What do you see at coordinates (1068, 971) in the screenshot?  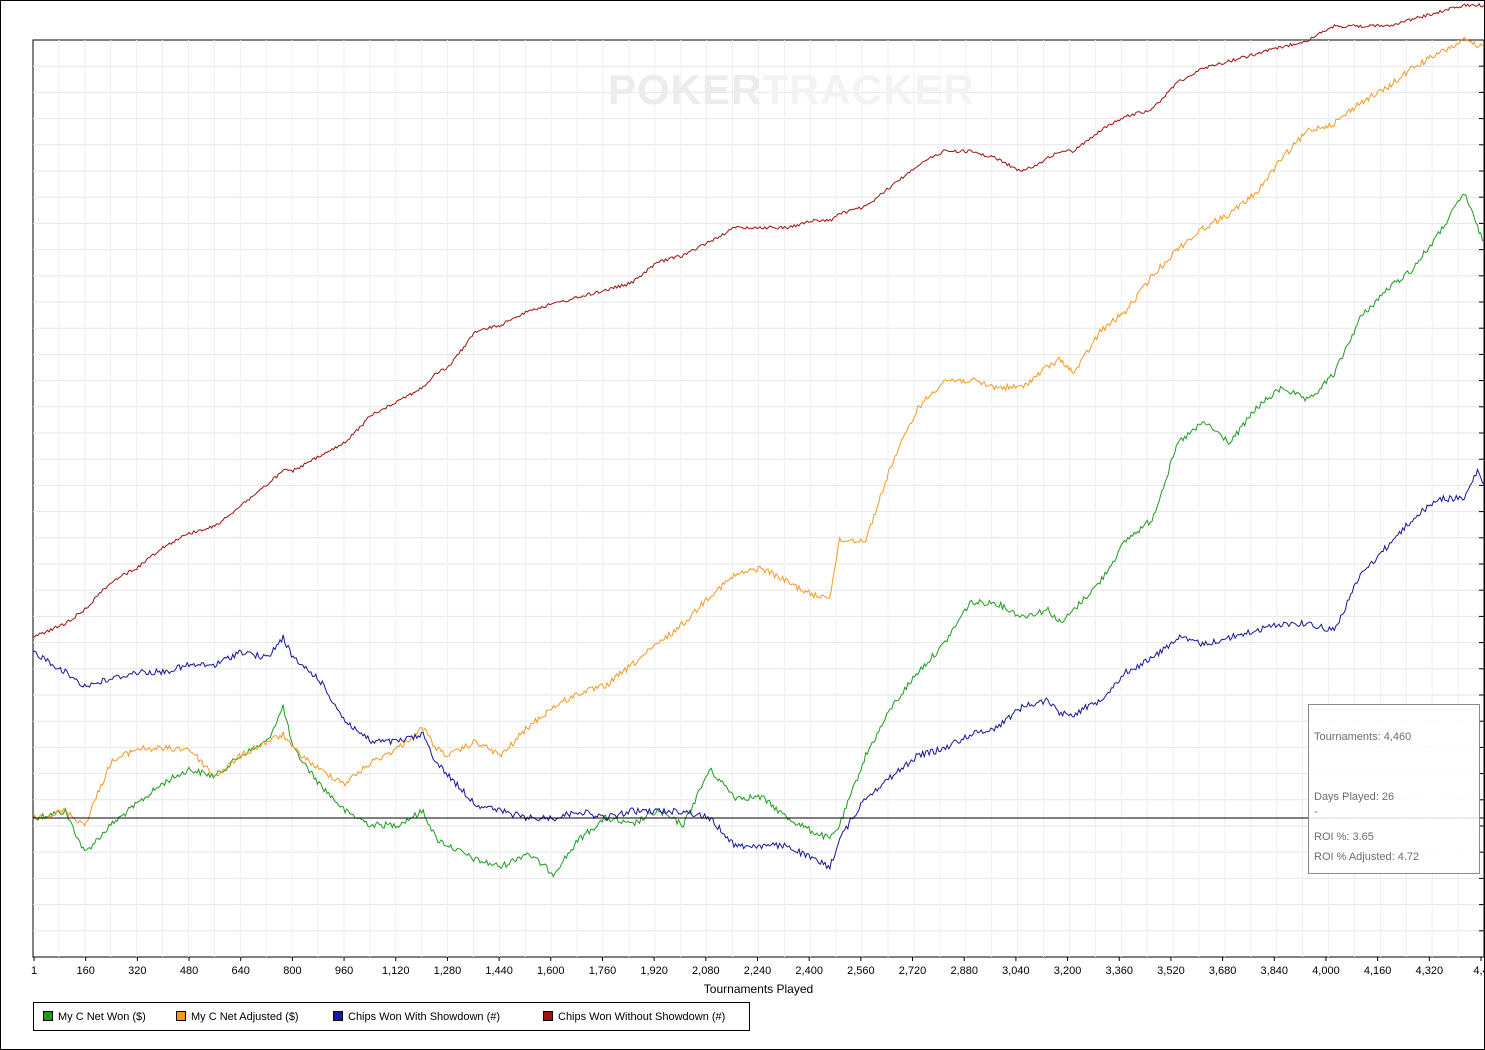 I see `x-tick-label: 3,200` at bounding box center [1068, 971].